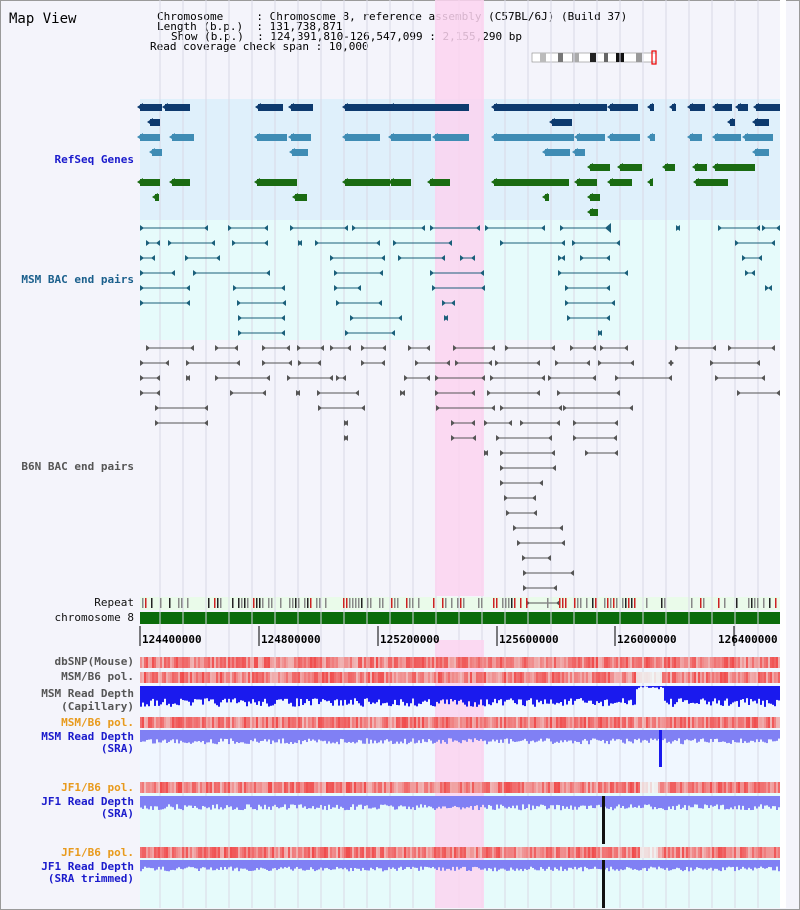  I want to click on track-label-msm-b6-pol: MSM/B6 pol., so click(97, 676).